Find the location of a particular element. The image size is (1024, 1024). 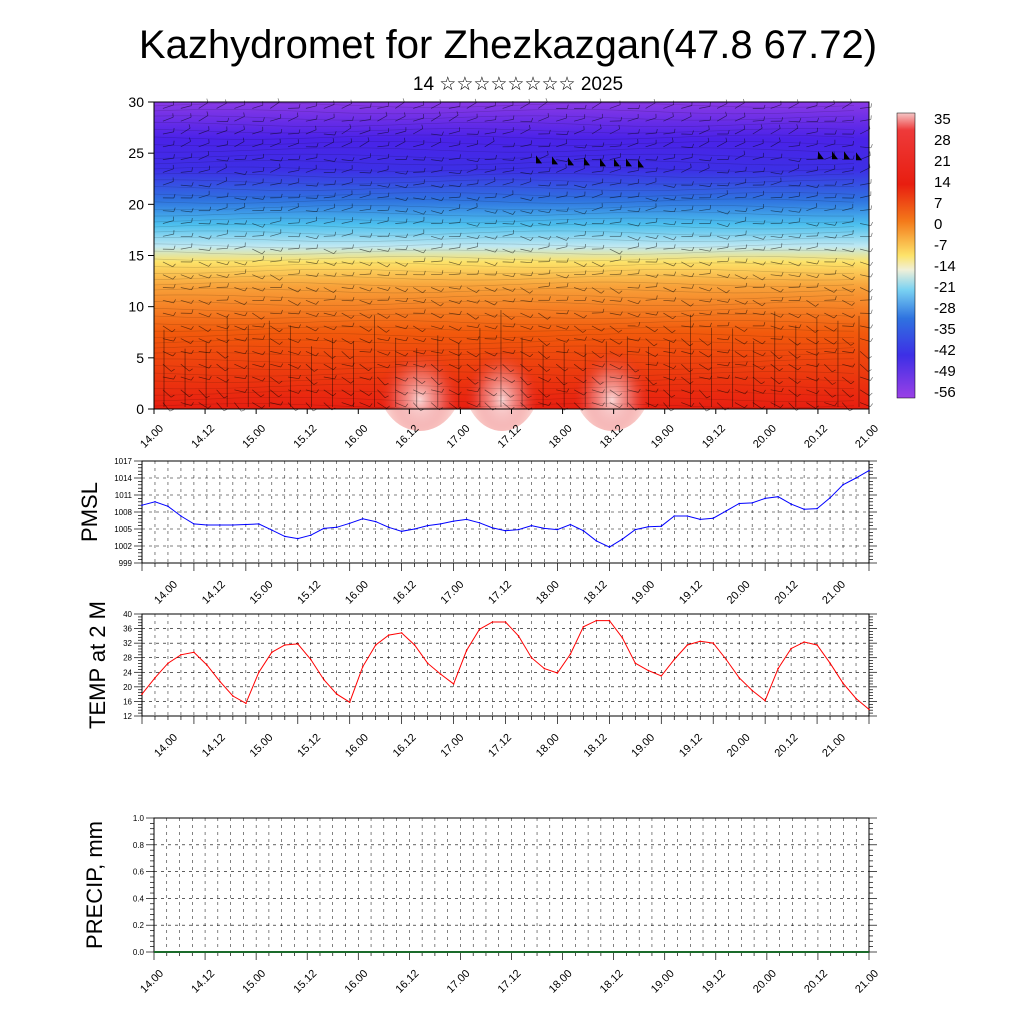

y-tick-label: 1008 is located at coordinates (123, 512).